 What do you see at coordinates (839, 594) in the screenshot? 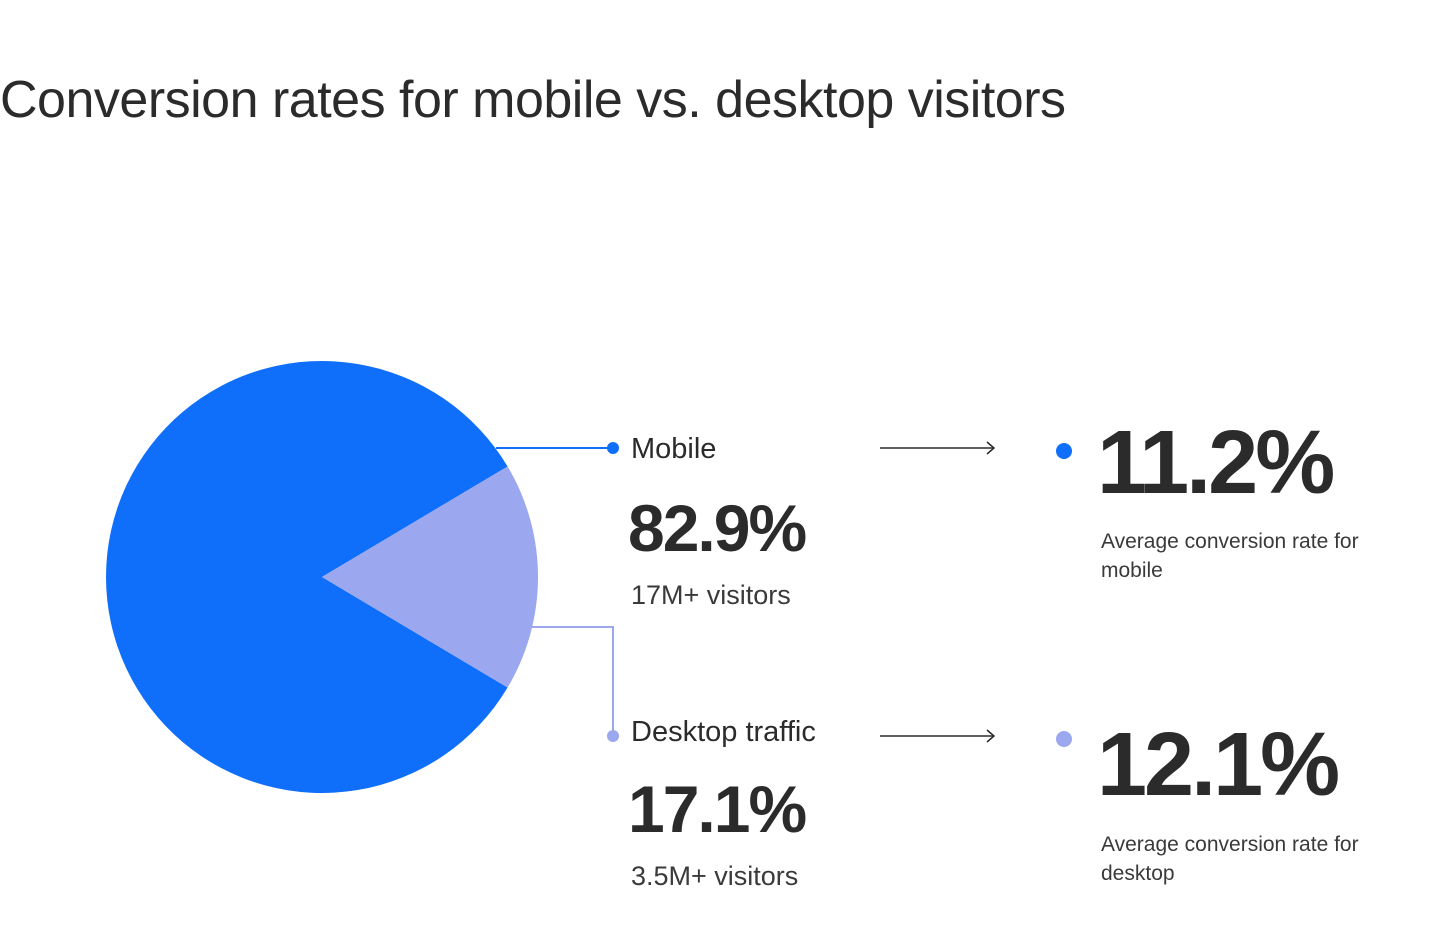
I see `legend-dots` at bounding box center [839, 594].